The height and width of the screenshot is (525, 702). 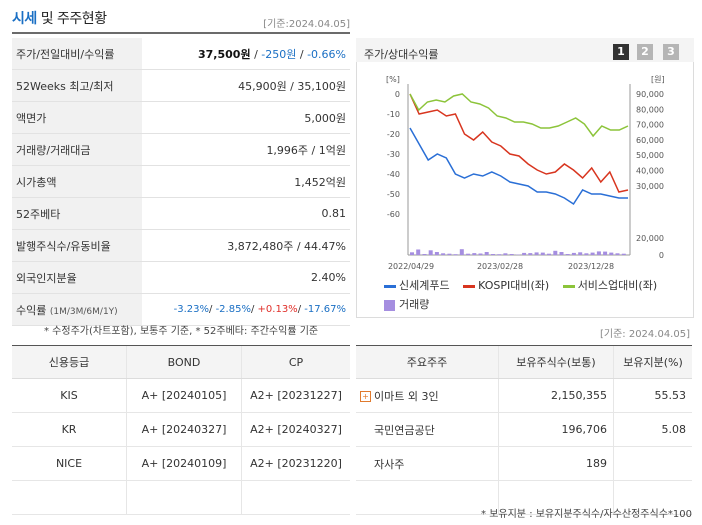 I want to click on shares-cell: 2,150,355, so click(x=556, y=395).